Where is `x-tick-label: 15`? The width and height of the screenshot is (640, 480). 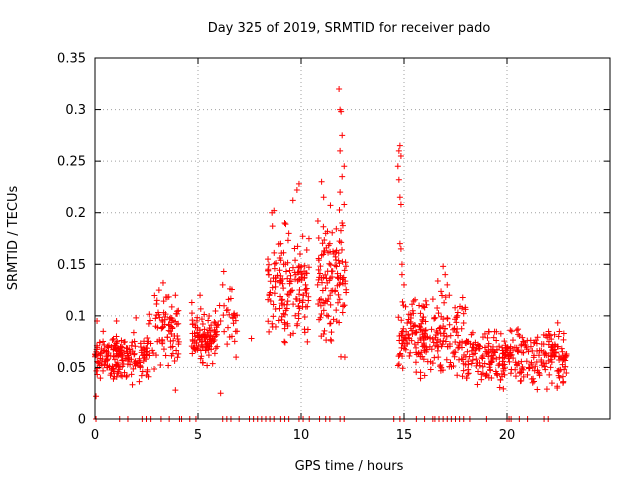 x-tick-label: 15 is located at coordinates (404, 435).